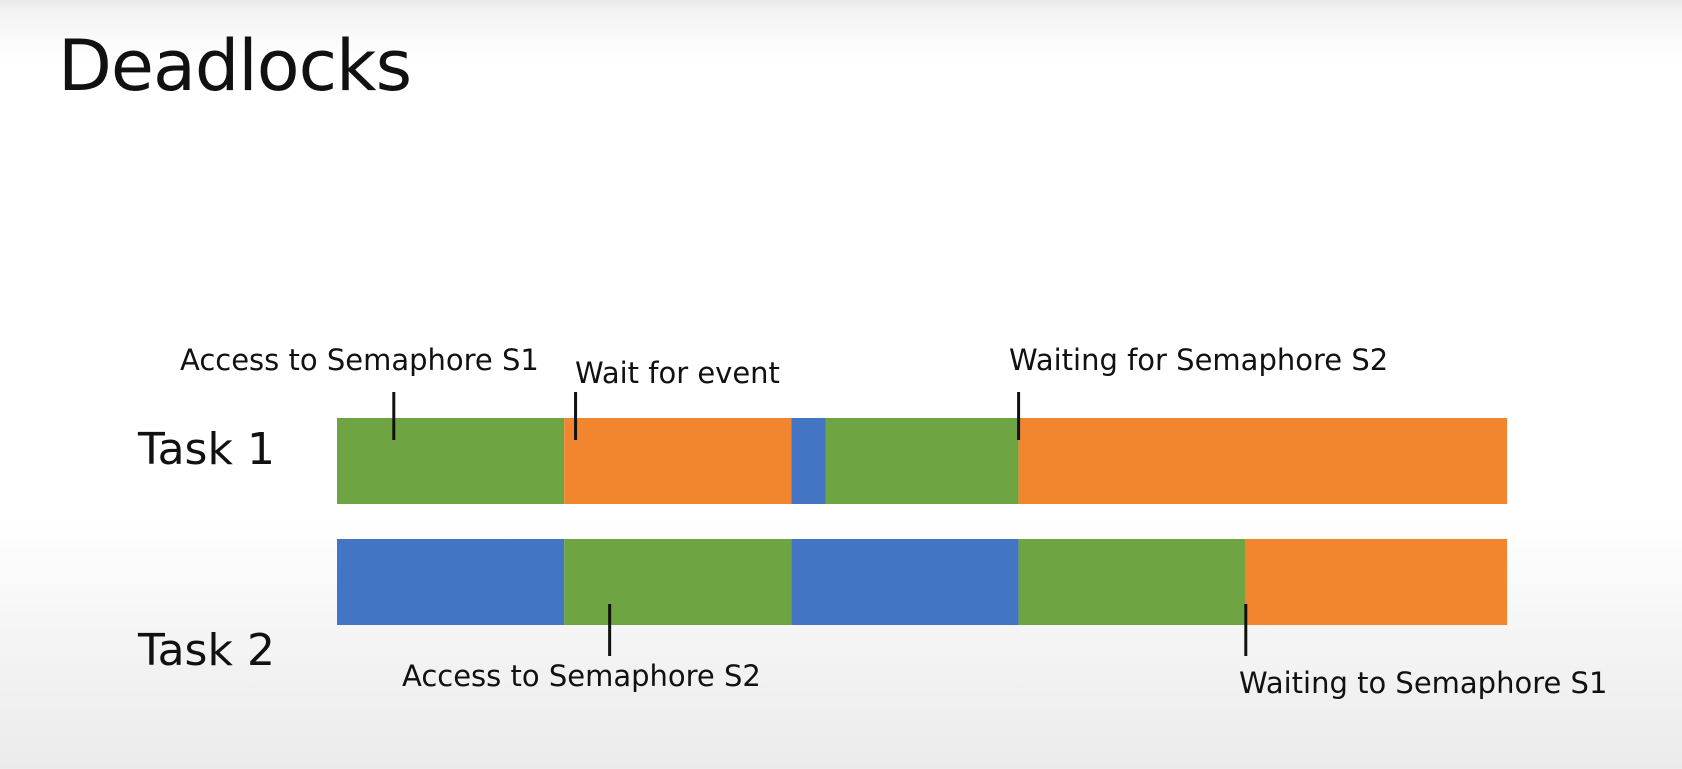 Image resolution: width=1682 pixels, height=769 pixels. I want to click on task-2-event-access-s2-label: Access to Semaphore S2, so click(581, 676).